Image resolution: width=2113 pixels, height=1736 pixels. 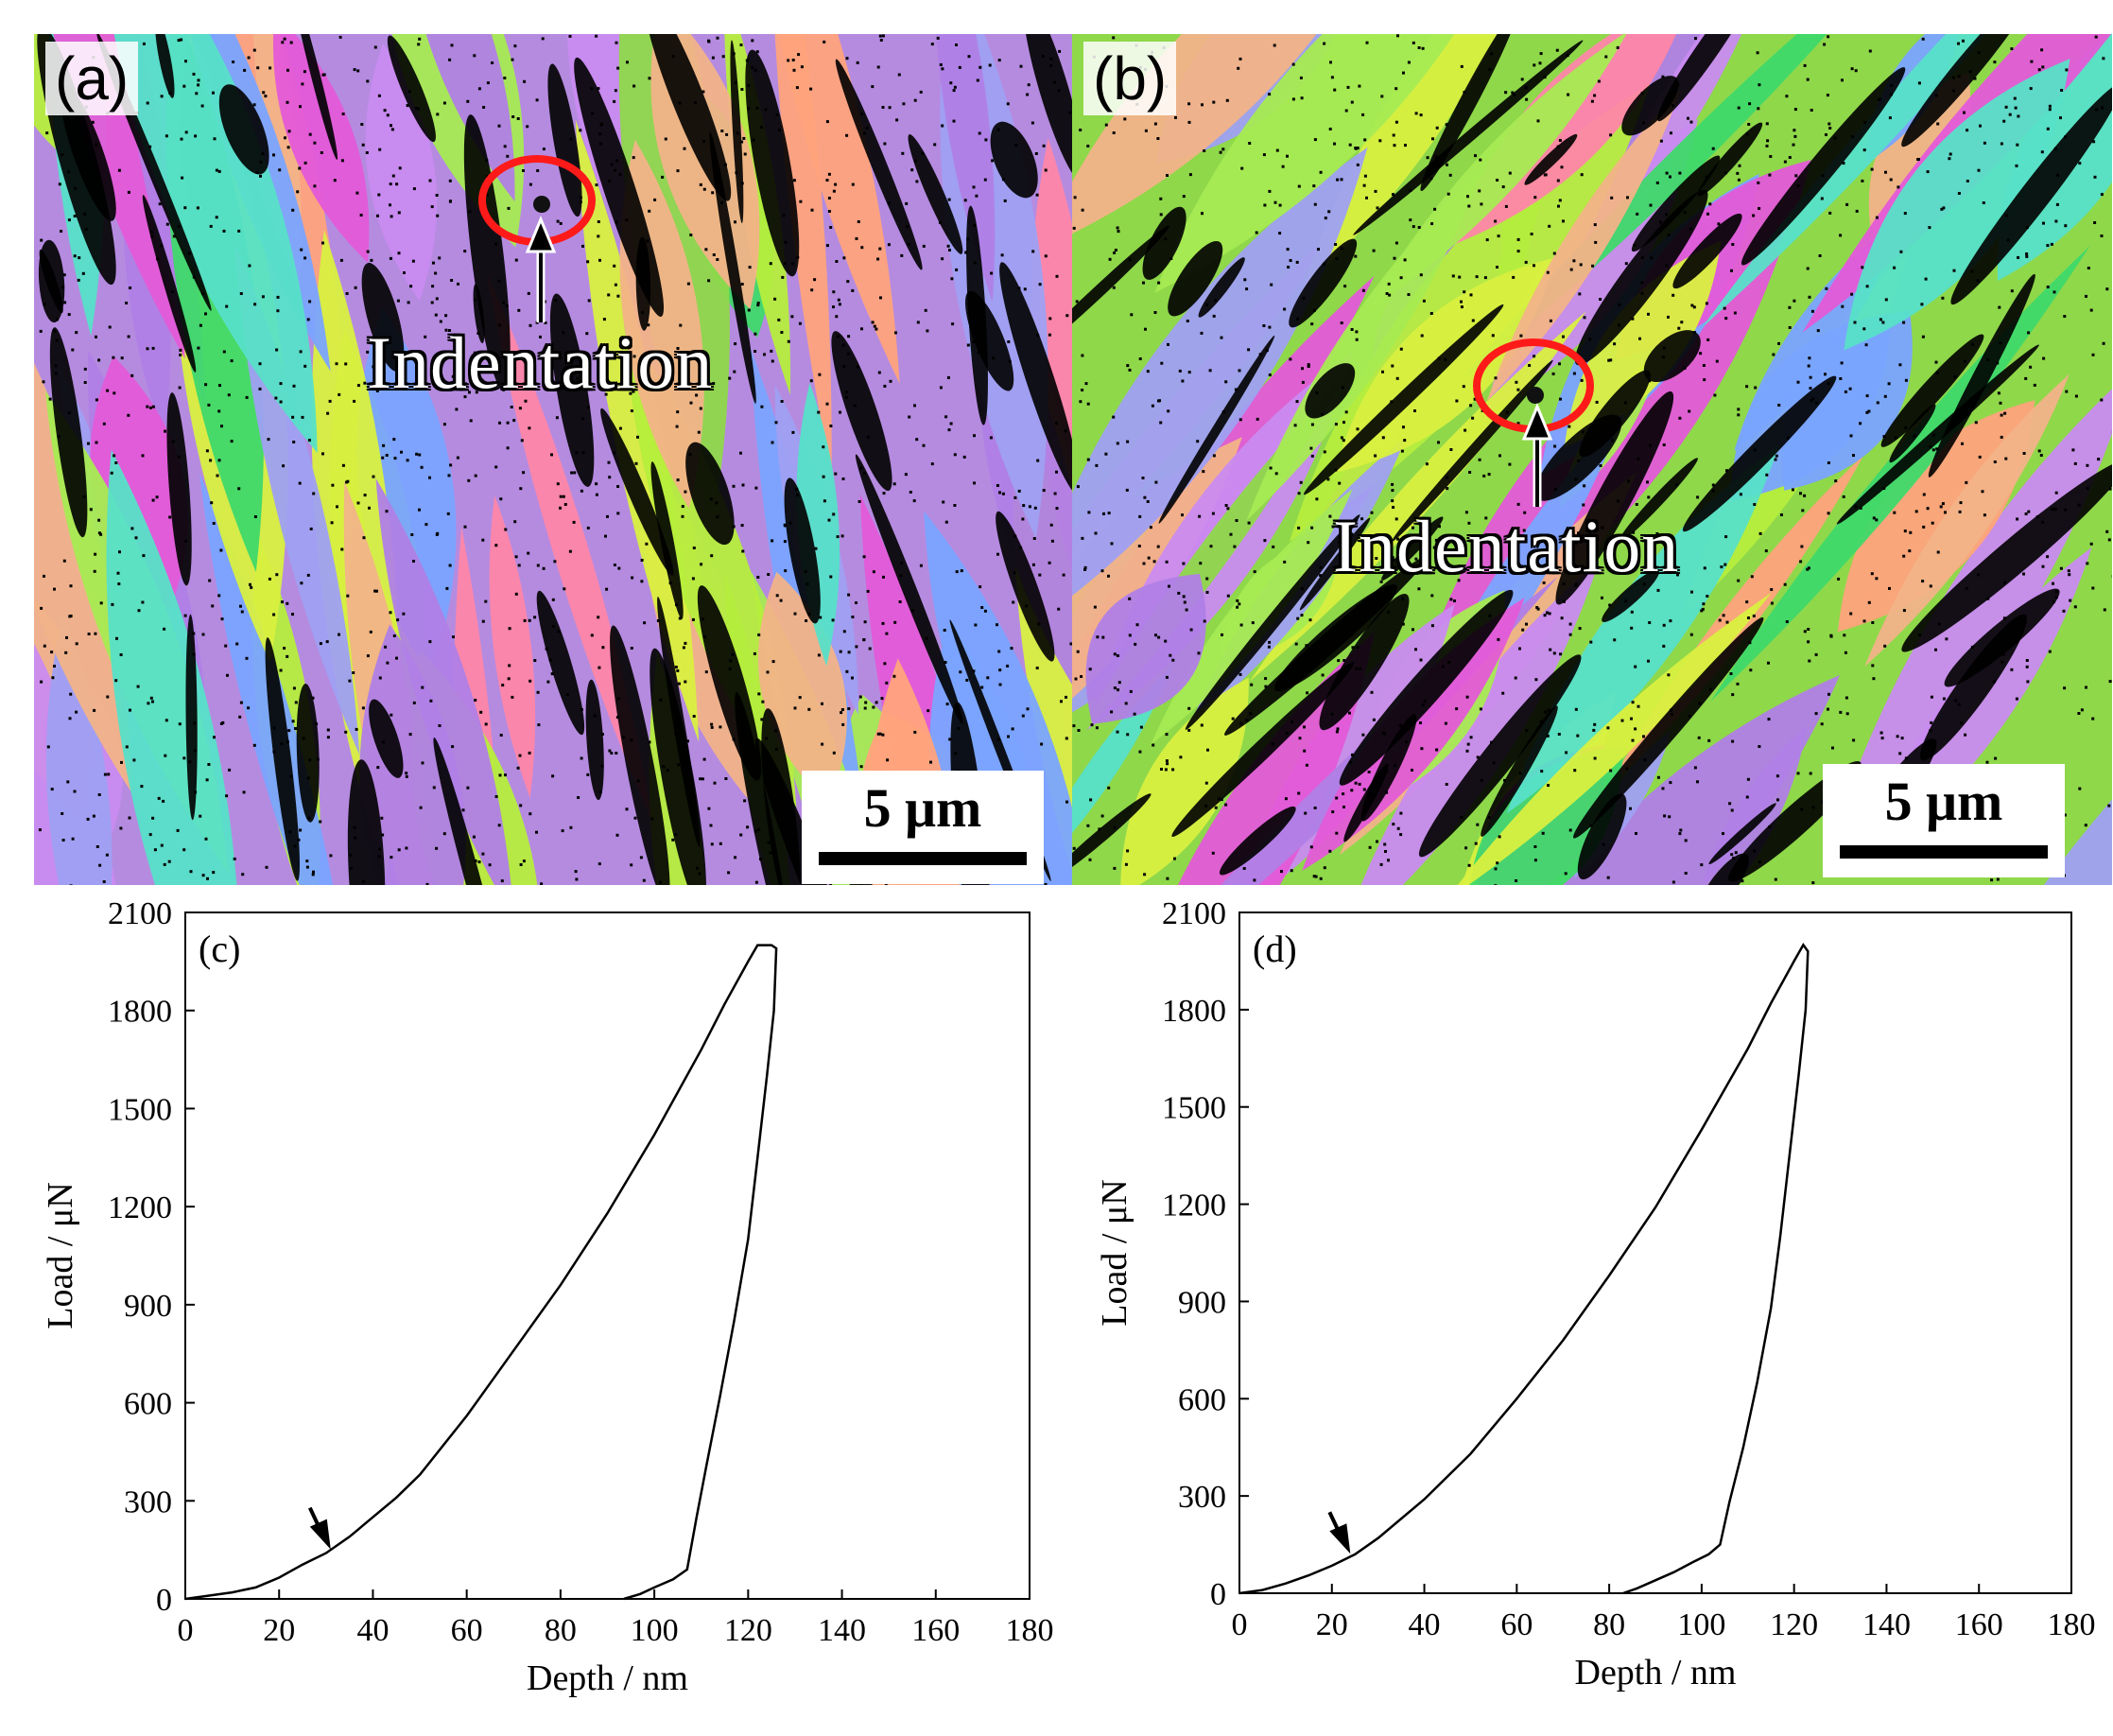 What do you see at coordinates (1130, 78) in the screenshot?
I see `panel-label-b: (b)` at bounding box center [1130, 78].